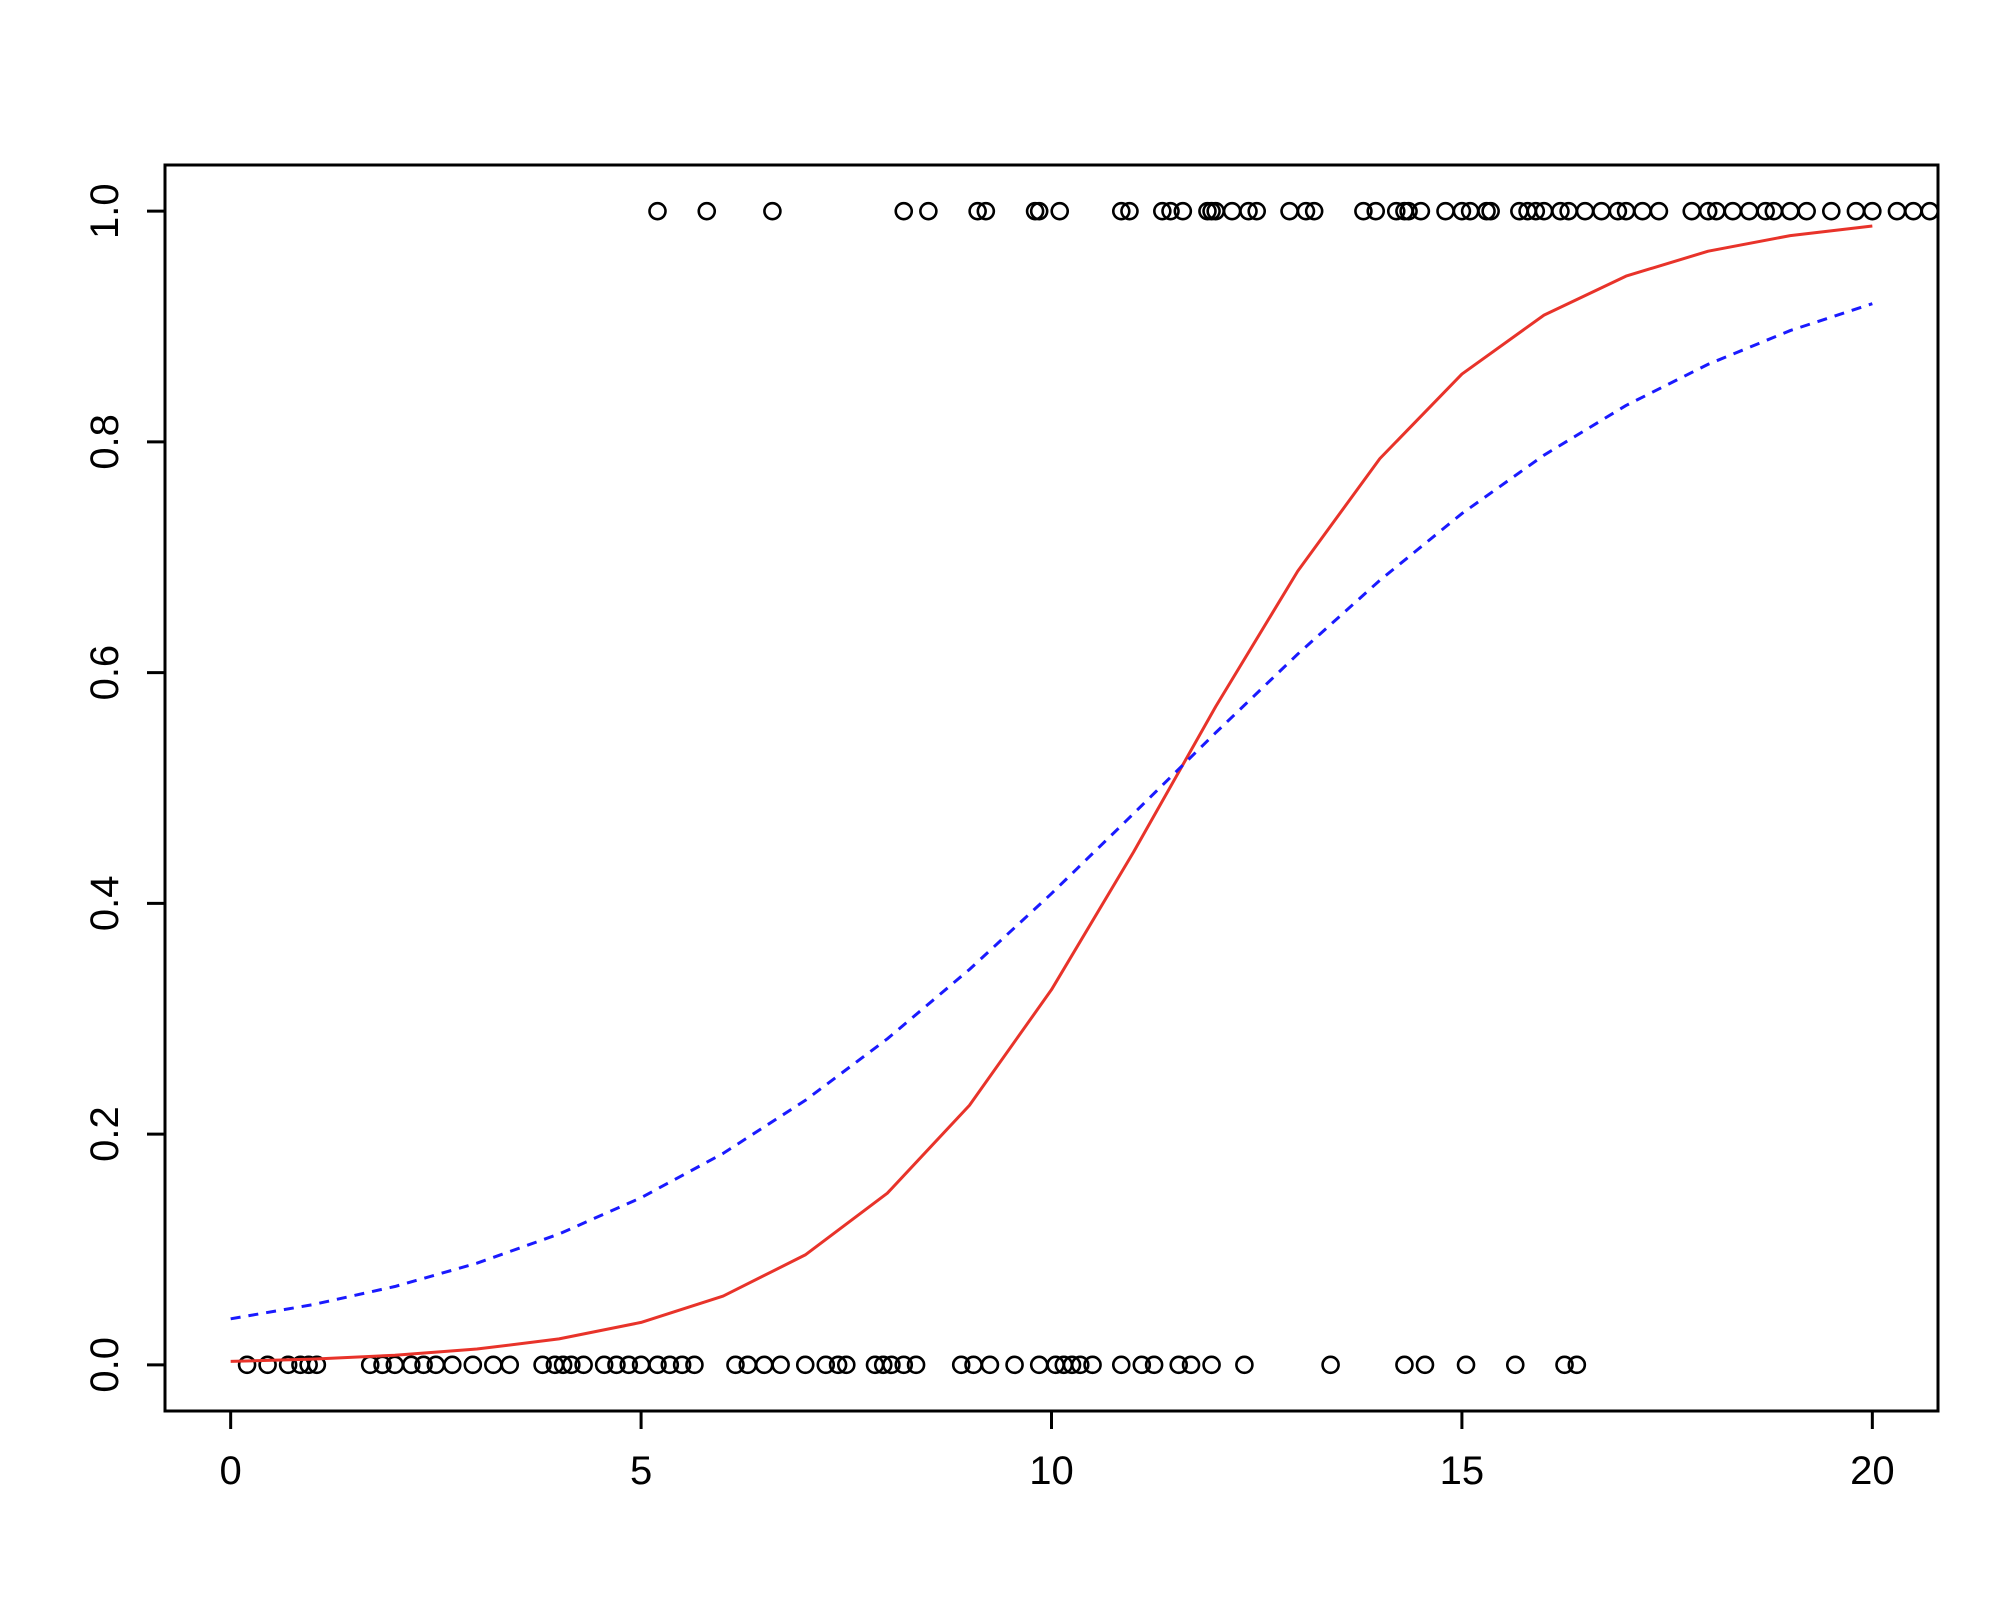  Describe the element at coordinates (105, 673) in the screenshot. I see `y-tick-label: 0.6` at that location.